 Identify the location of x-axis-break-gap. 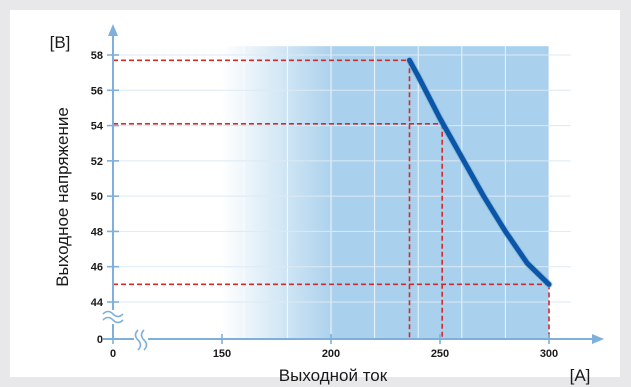
(141, 339).